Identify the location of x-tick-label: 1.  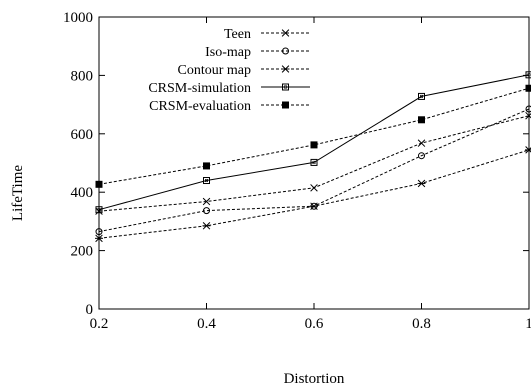
(528, 324).